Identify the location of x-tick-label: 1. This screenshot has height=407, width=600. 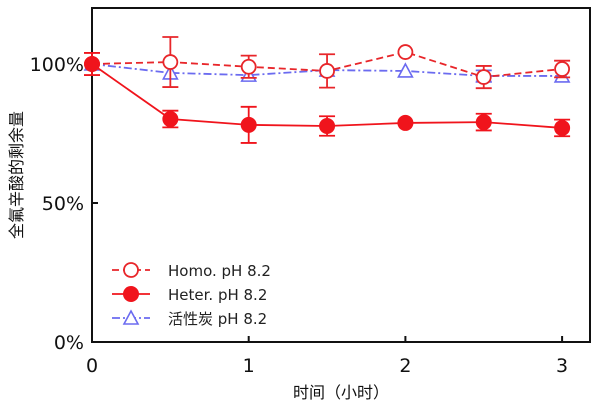
(249, 366).